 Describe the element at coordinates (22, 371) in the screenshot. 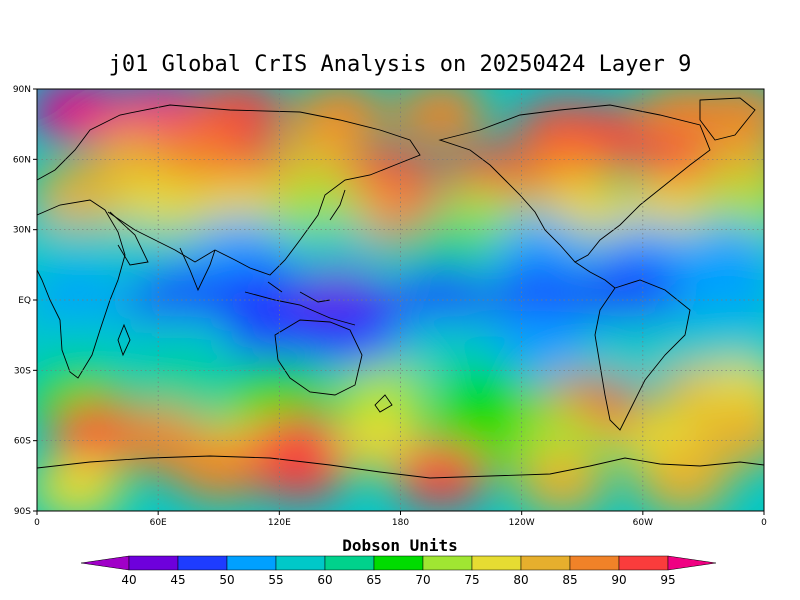

I see `lat-tick-label: 30S` at that location.